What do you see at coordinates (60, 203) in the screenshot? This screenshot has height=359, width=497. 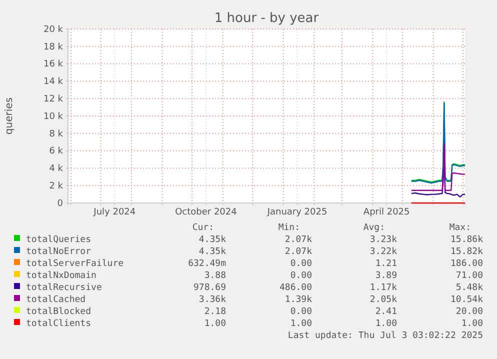 I see `y-tick-label: 0` at bounding box center [60, 203].